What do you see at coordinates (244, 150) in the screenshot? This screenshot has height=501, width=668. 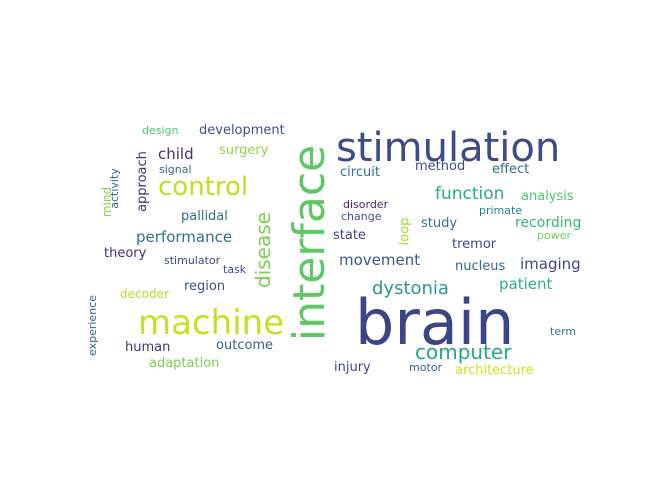 I see `word-surgery: surgery` at bounding box center [244, 150].